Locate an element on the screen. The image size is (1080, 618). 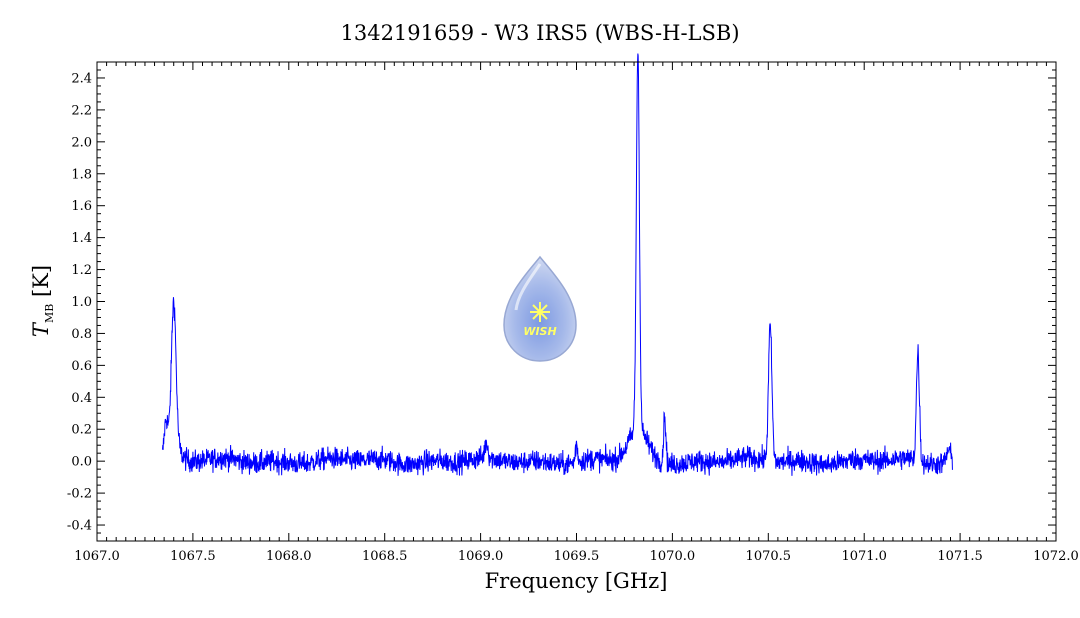
y-tick-label: -0.2 is located at coordinates (79, 494).